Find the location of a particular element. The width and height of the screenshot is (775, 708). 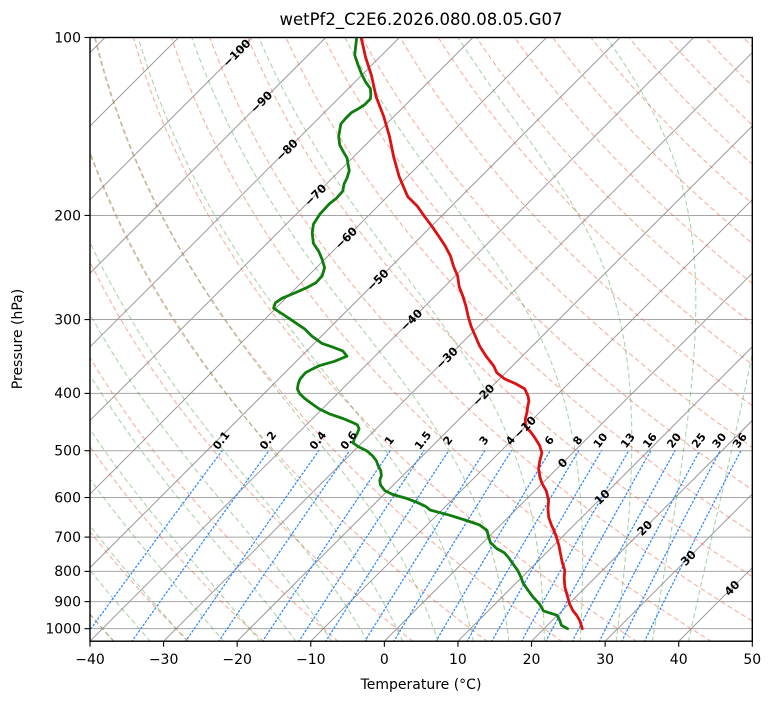

mixing-ratio-label: 8 is located at coordinates (577, 441).